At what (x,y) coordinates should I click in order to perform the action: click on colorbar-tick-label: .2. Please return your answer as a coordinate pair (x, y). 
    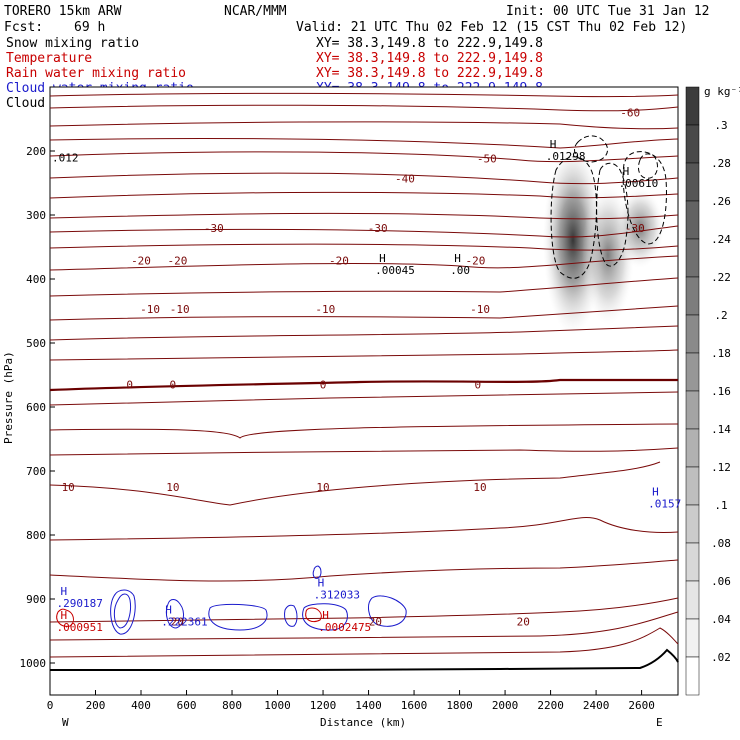
    Looking at the image, I should click on (720, 315).